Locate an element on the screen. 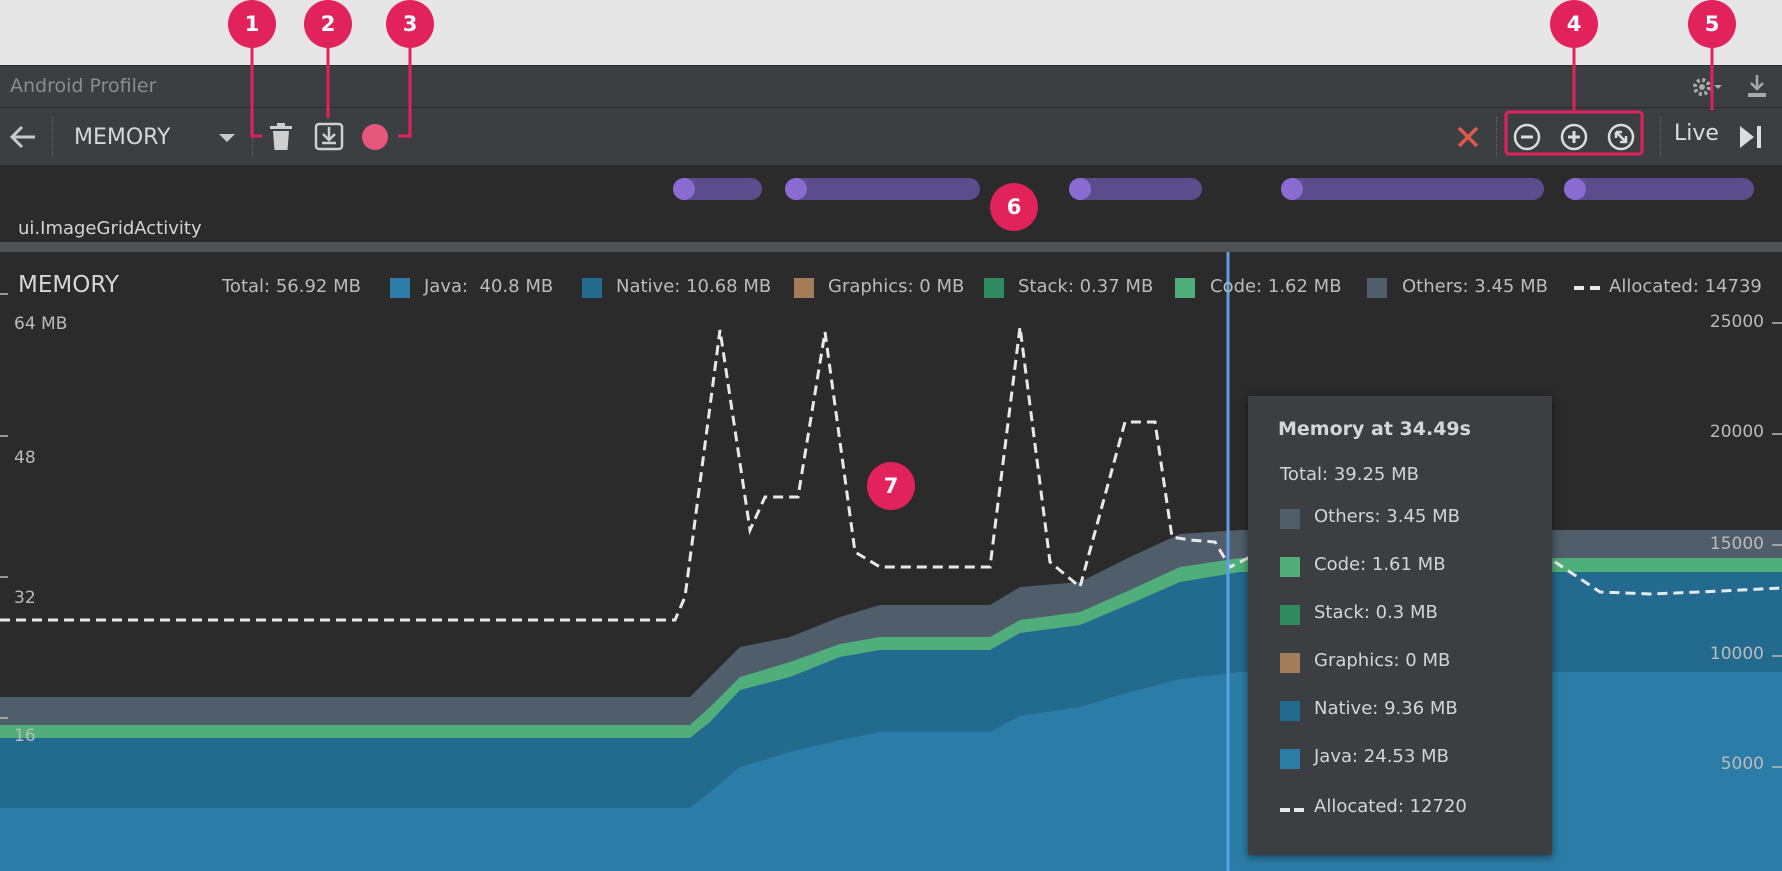 The width and height of the screenshot is (1782, 871). activity-label: ui.ImageGridActivity is located at coordinates (110, 228).